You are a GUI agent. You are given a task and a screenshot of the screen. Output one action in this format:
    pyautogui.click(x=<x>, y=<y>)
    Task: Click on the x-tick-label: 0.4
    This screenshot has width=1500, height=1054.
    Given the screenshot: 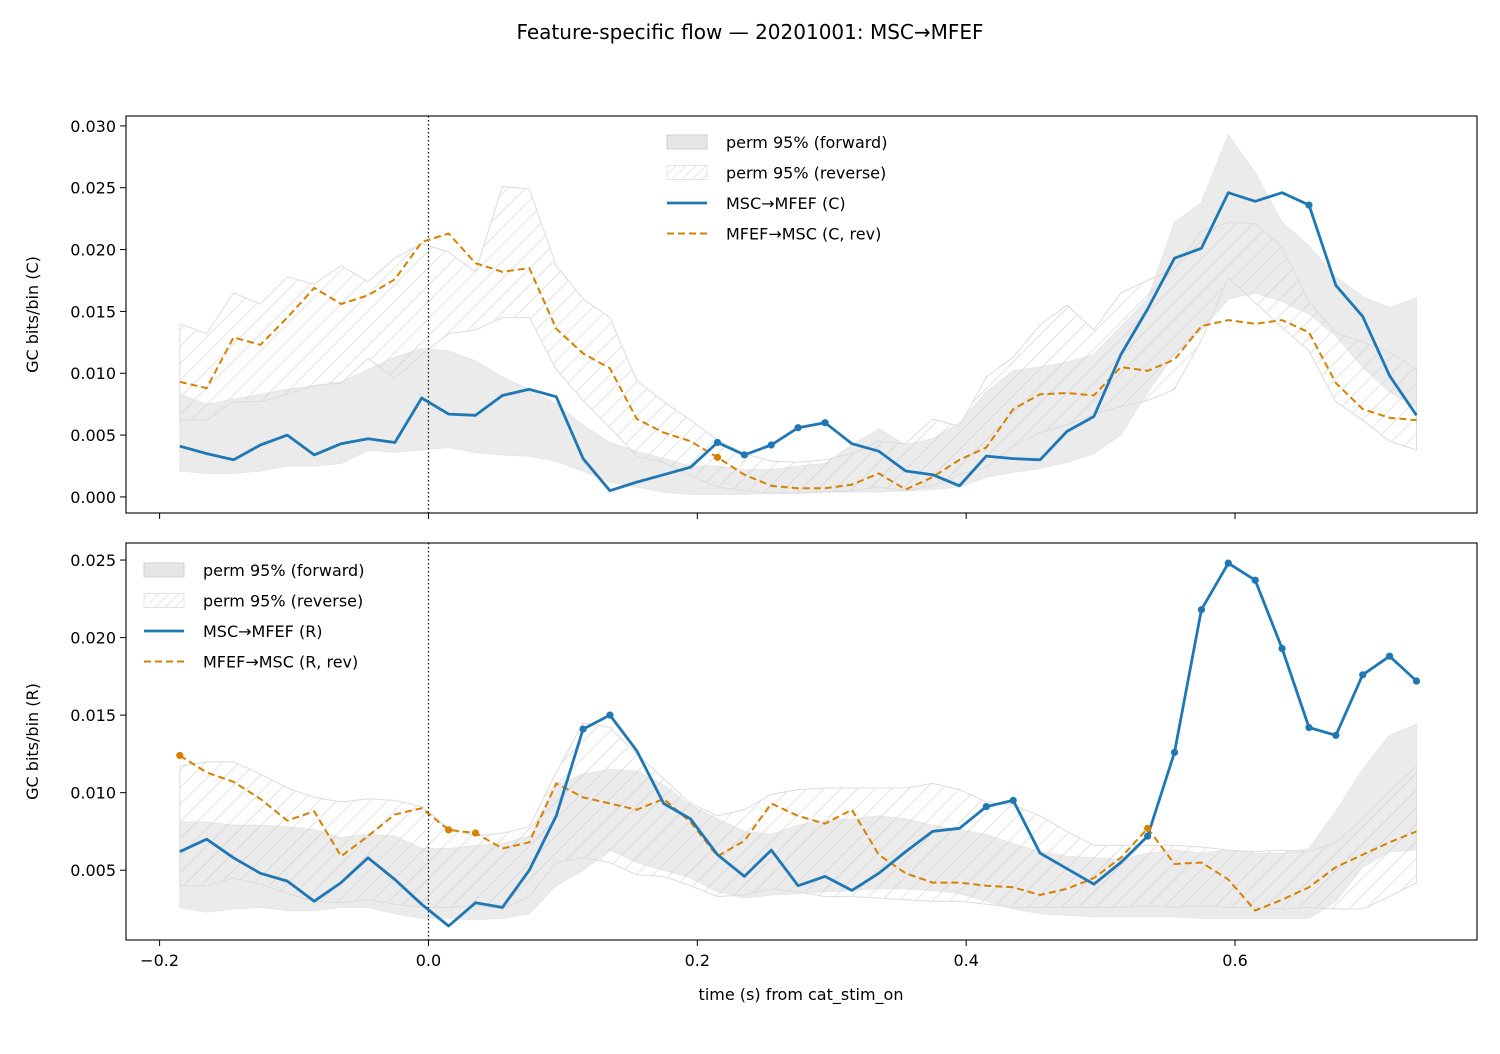 What is the action you would take?
    pyautogui.click(x=965, y=960)
    